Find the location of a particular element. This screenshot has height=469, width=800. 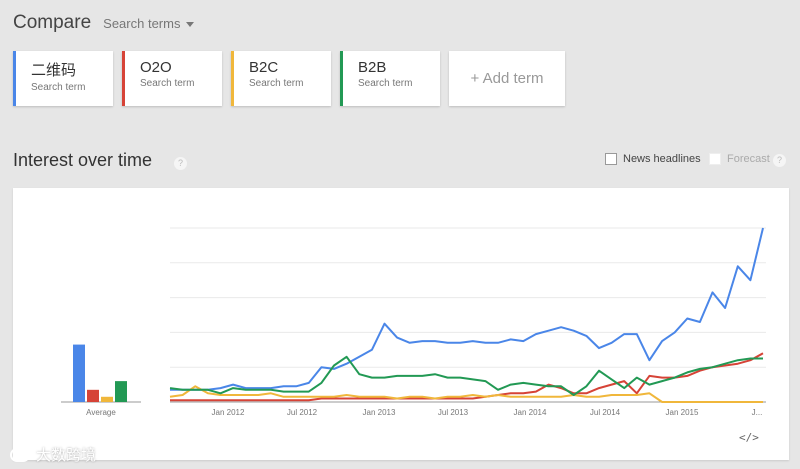

term-label: 二维码 is located at coordinates (54, 70).